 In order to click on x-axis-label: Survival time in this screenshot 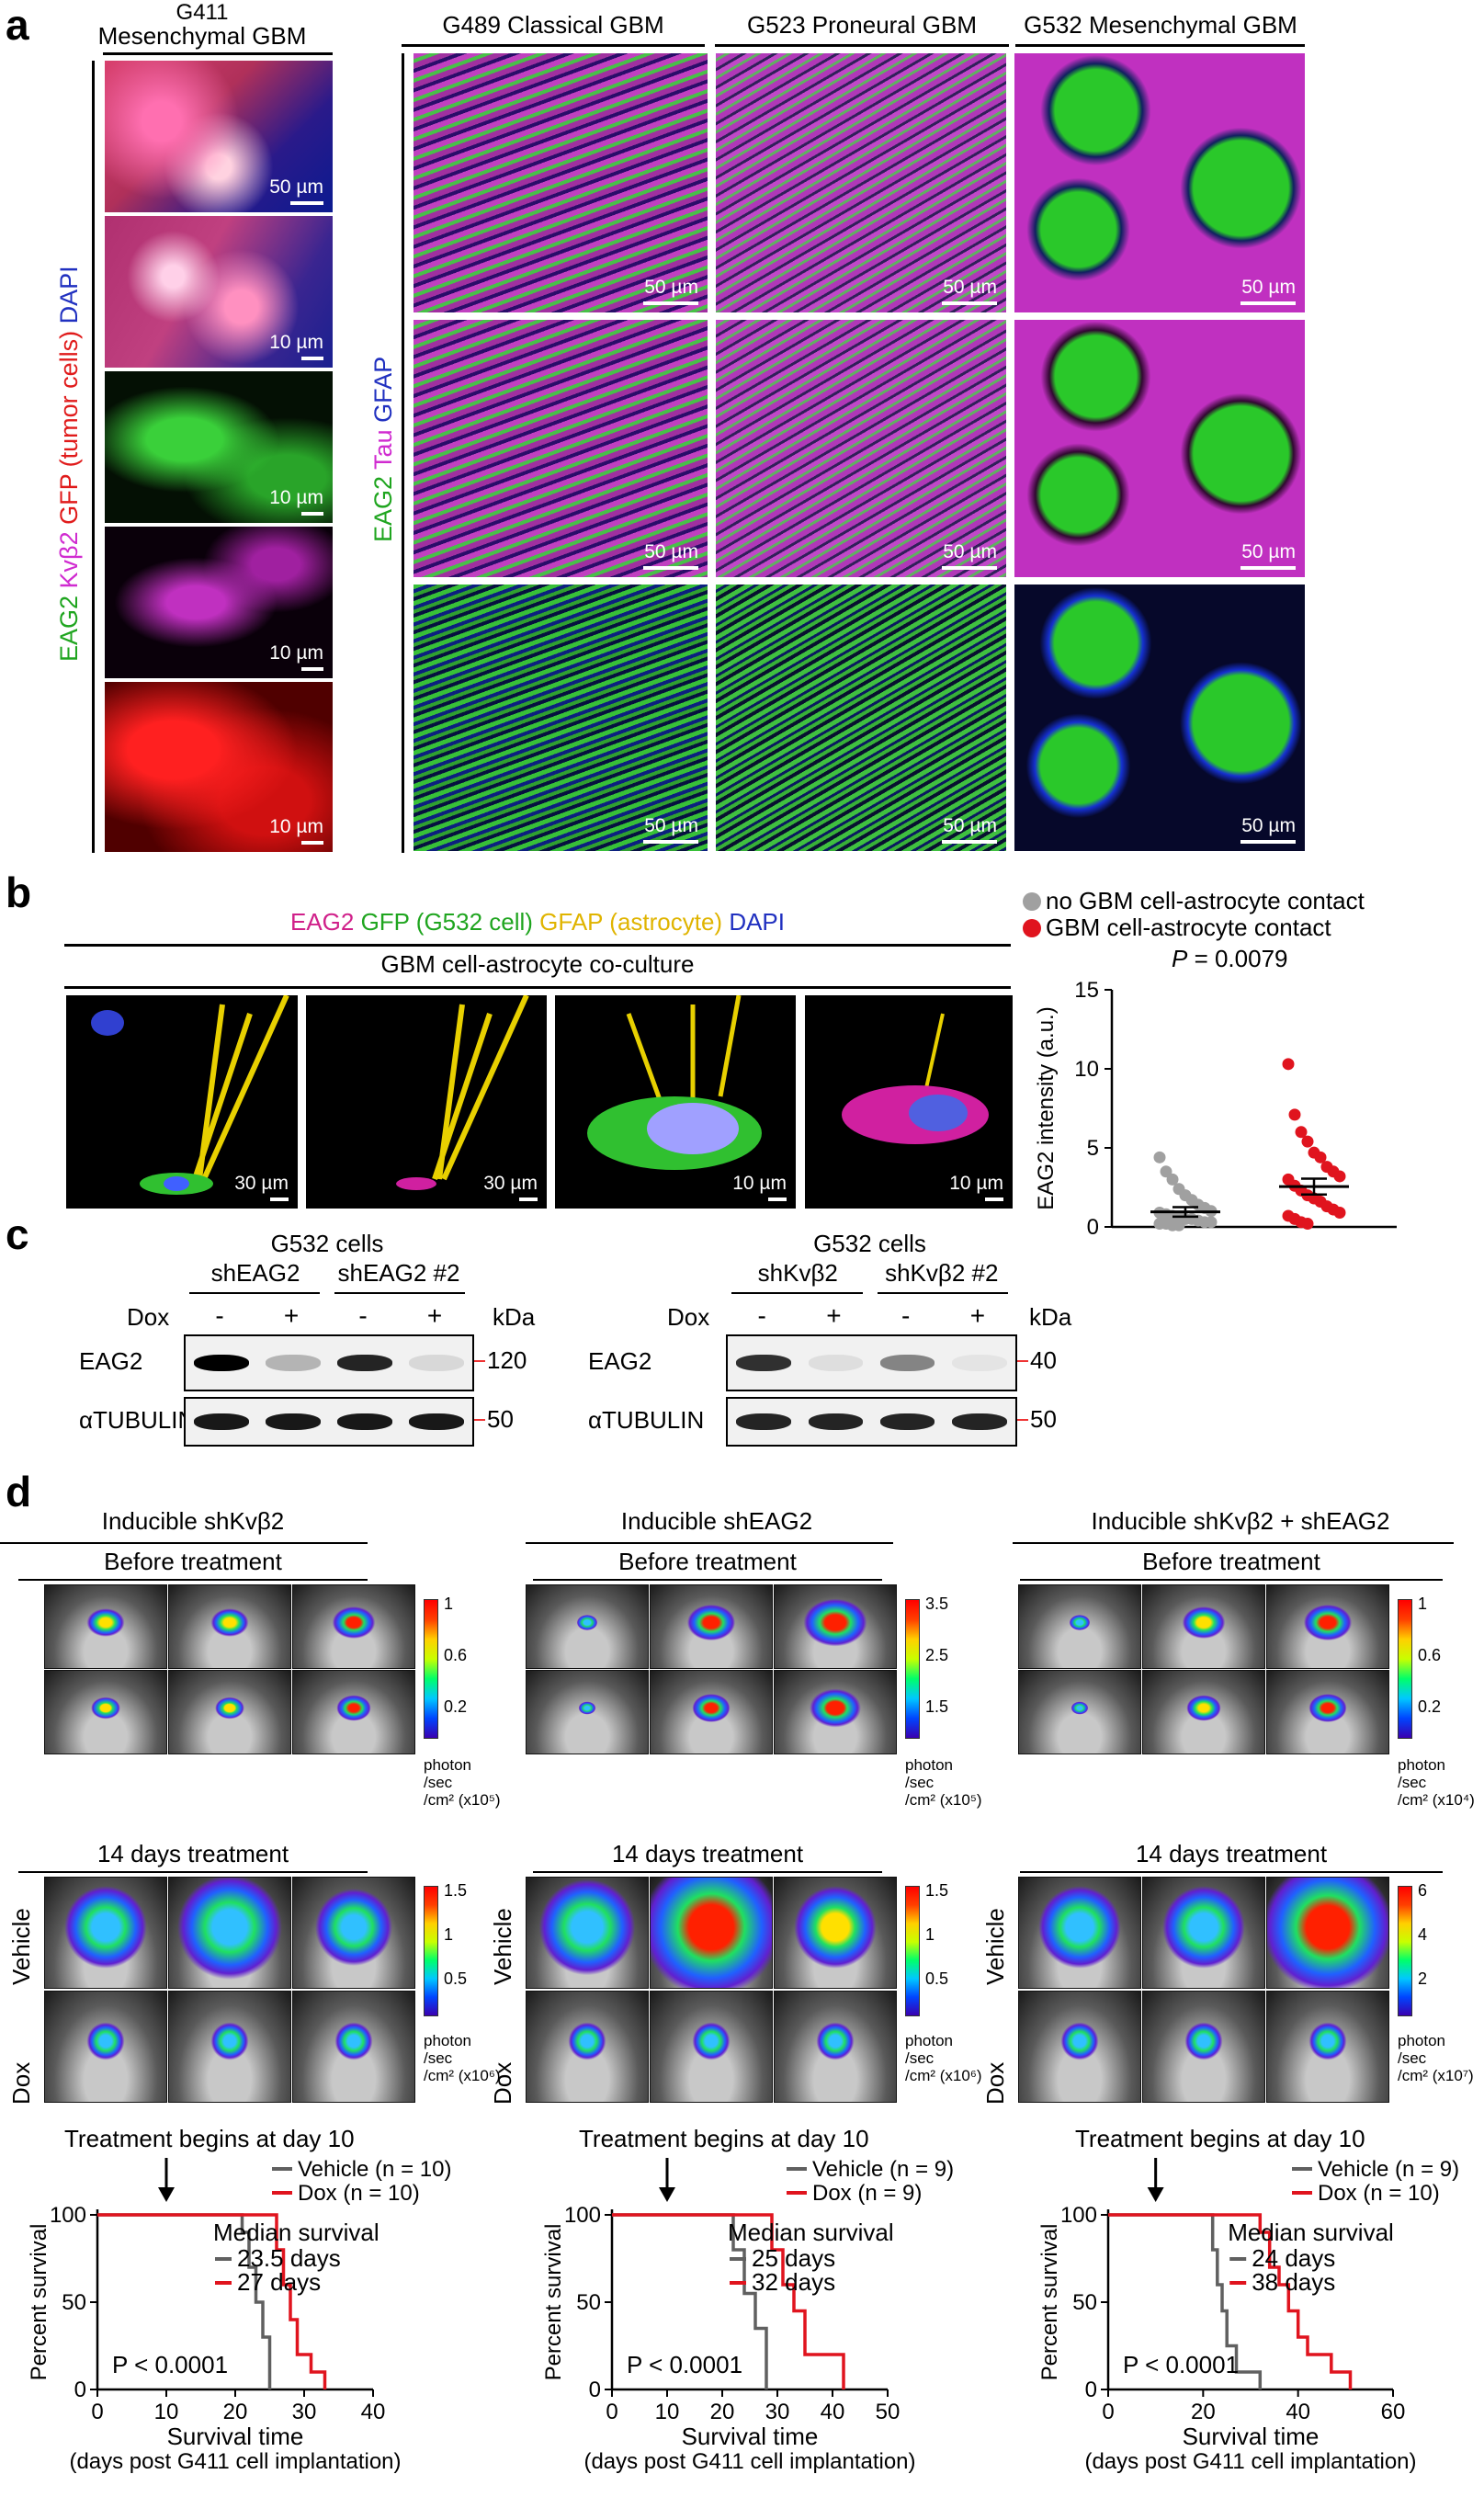, I will do `click(1251, 2436)`.